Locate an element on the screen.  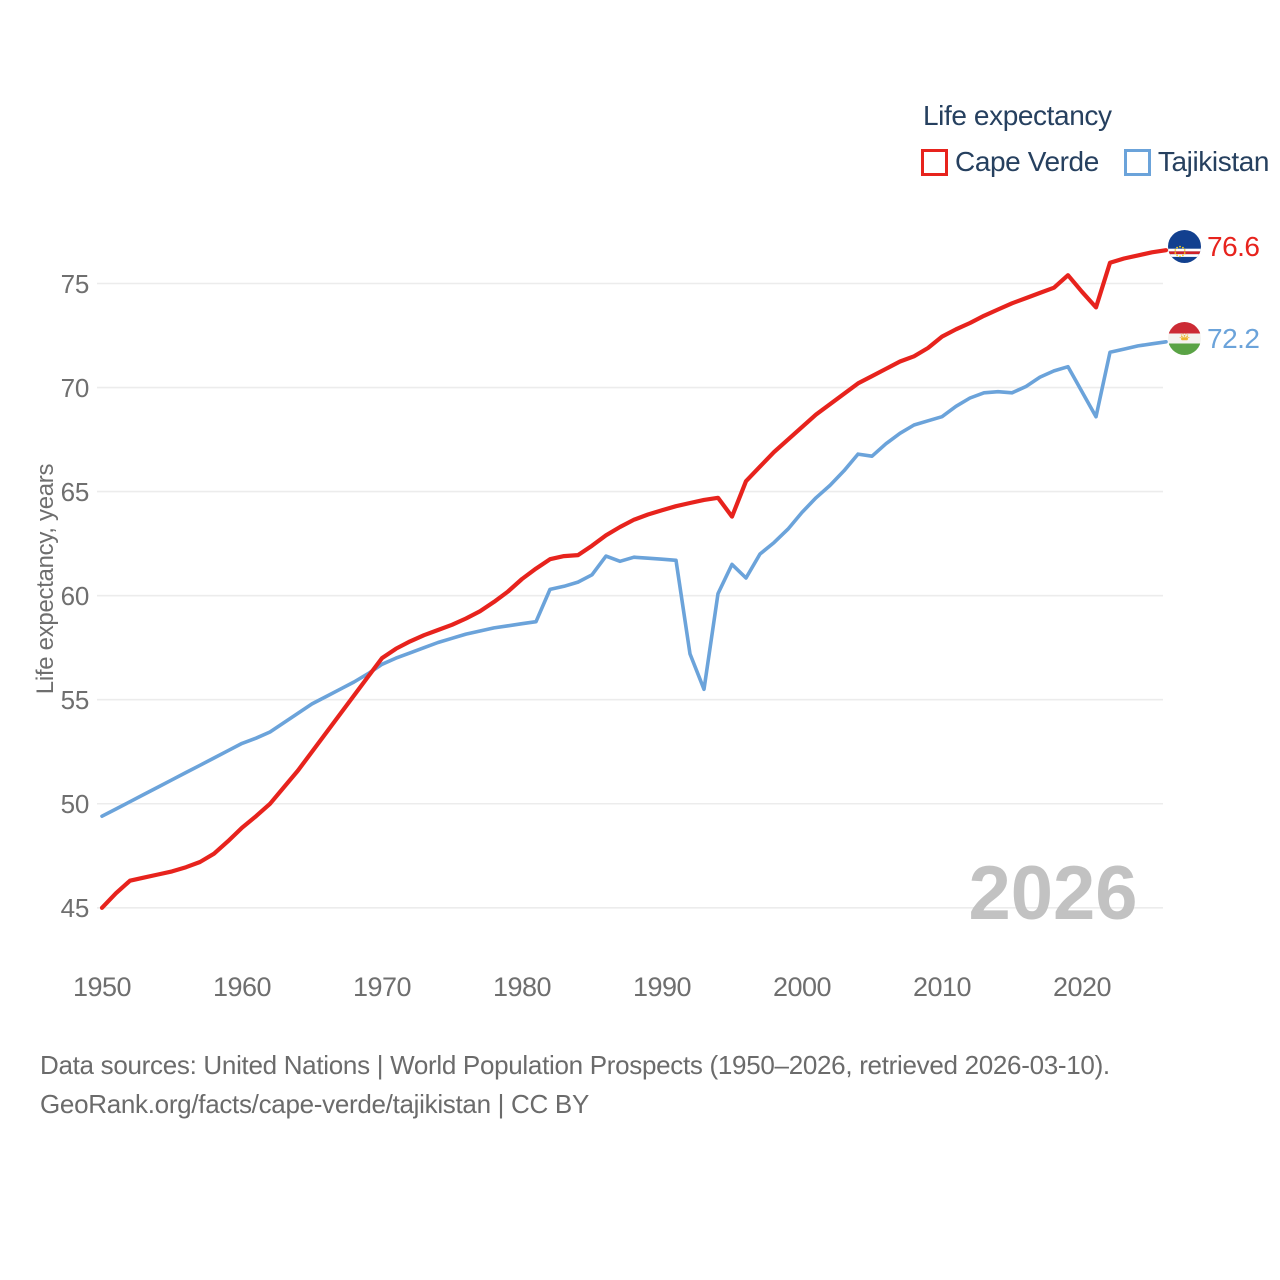
tajikistan-swatch is located at coordinates (1137, 162).